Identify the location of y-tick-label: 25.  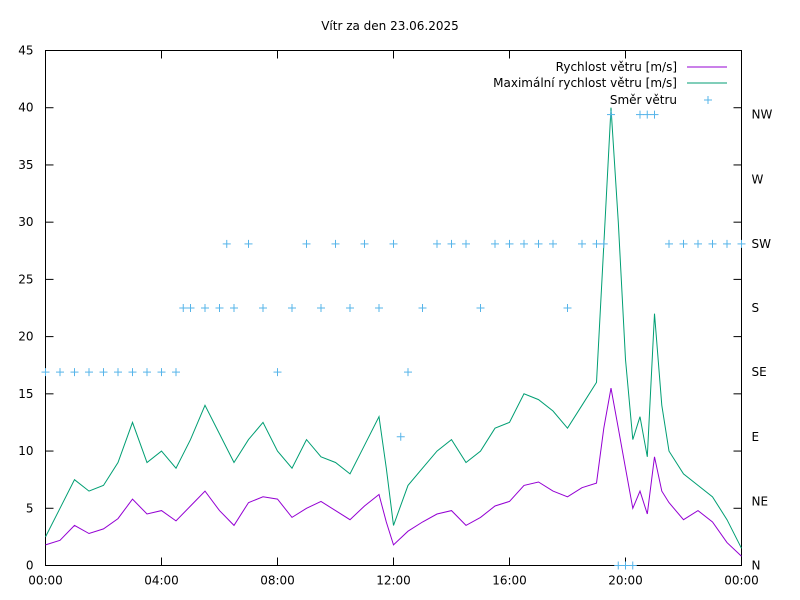
(25, 279).